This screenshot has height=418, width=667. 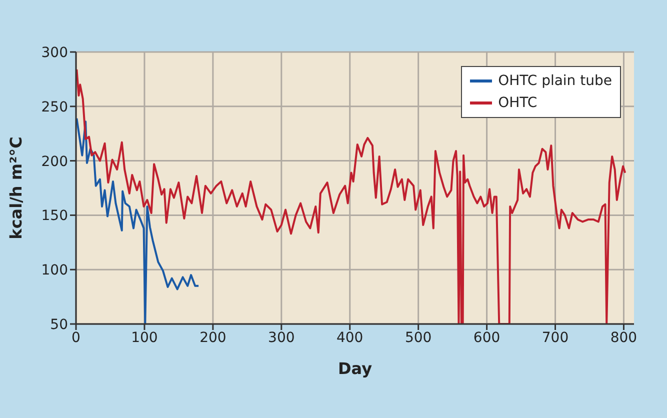 What do you see at coordinates (555, 338) in the screenshot?
I see `x-tick-label: 700` at bounding box center [555, 338].